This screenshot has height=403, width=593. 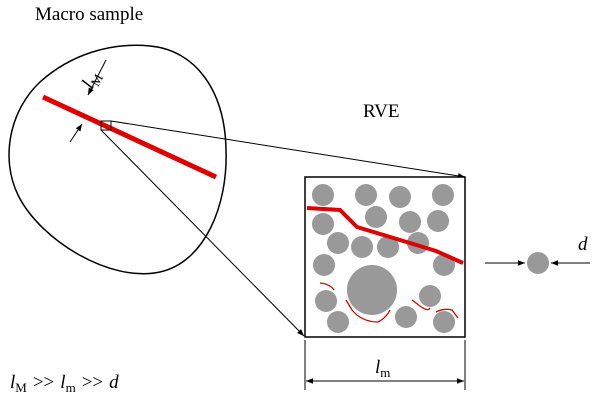 I want to click on rve-title: RVE, so click(x=381, y=111).